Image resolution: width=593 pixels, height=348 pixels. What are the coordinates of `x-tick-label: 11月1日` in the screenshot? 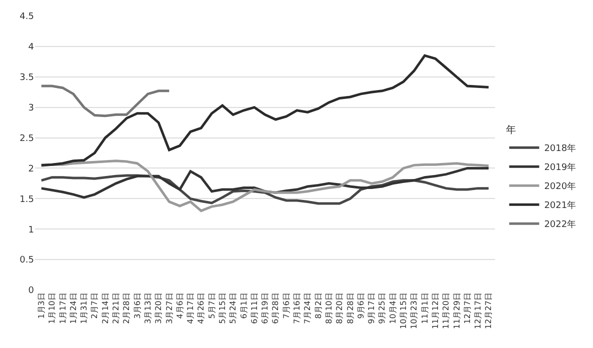 It's located at (425, 308).